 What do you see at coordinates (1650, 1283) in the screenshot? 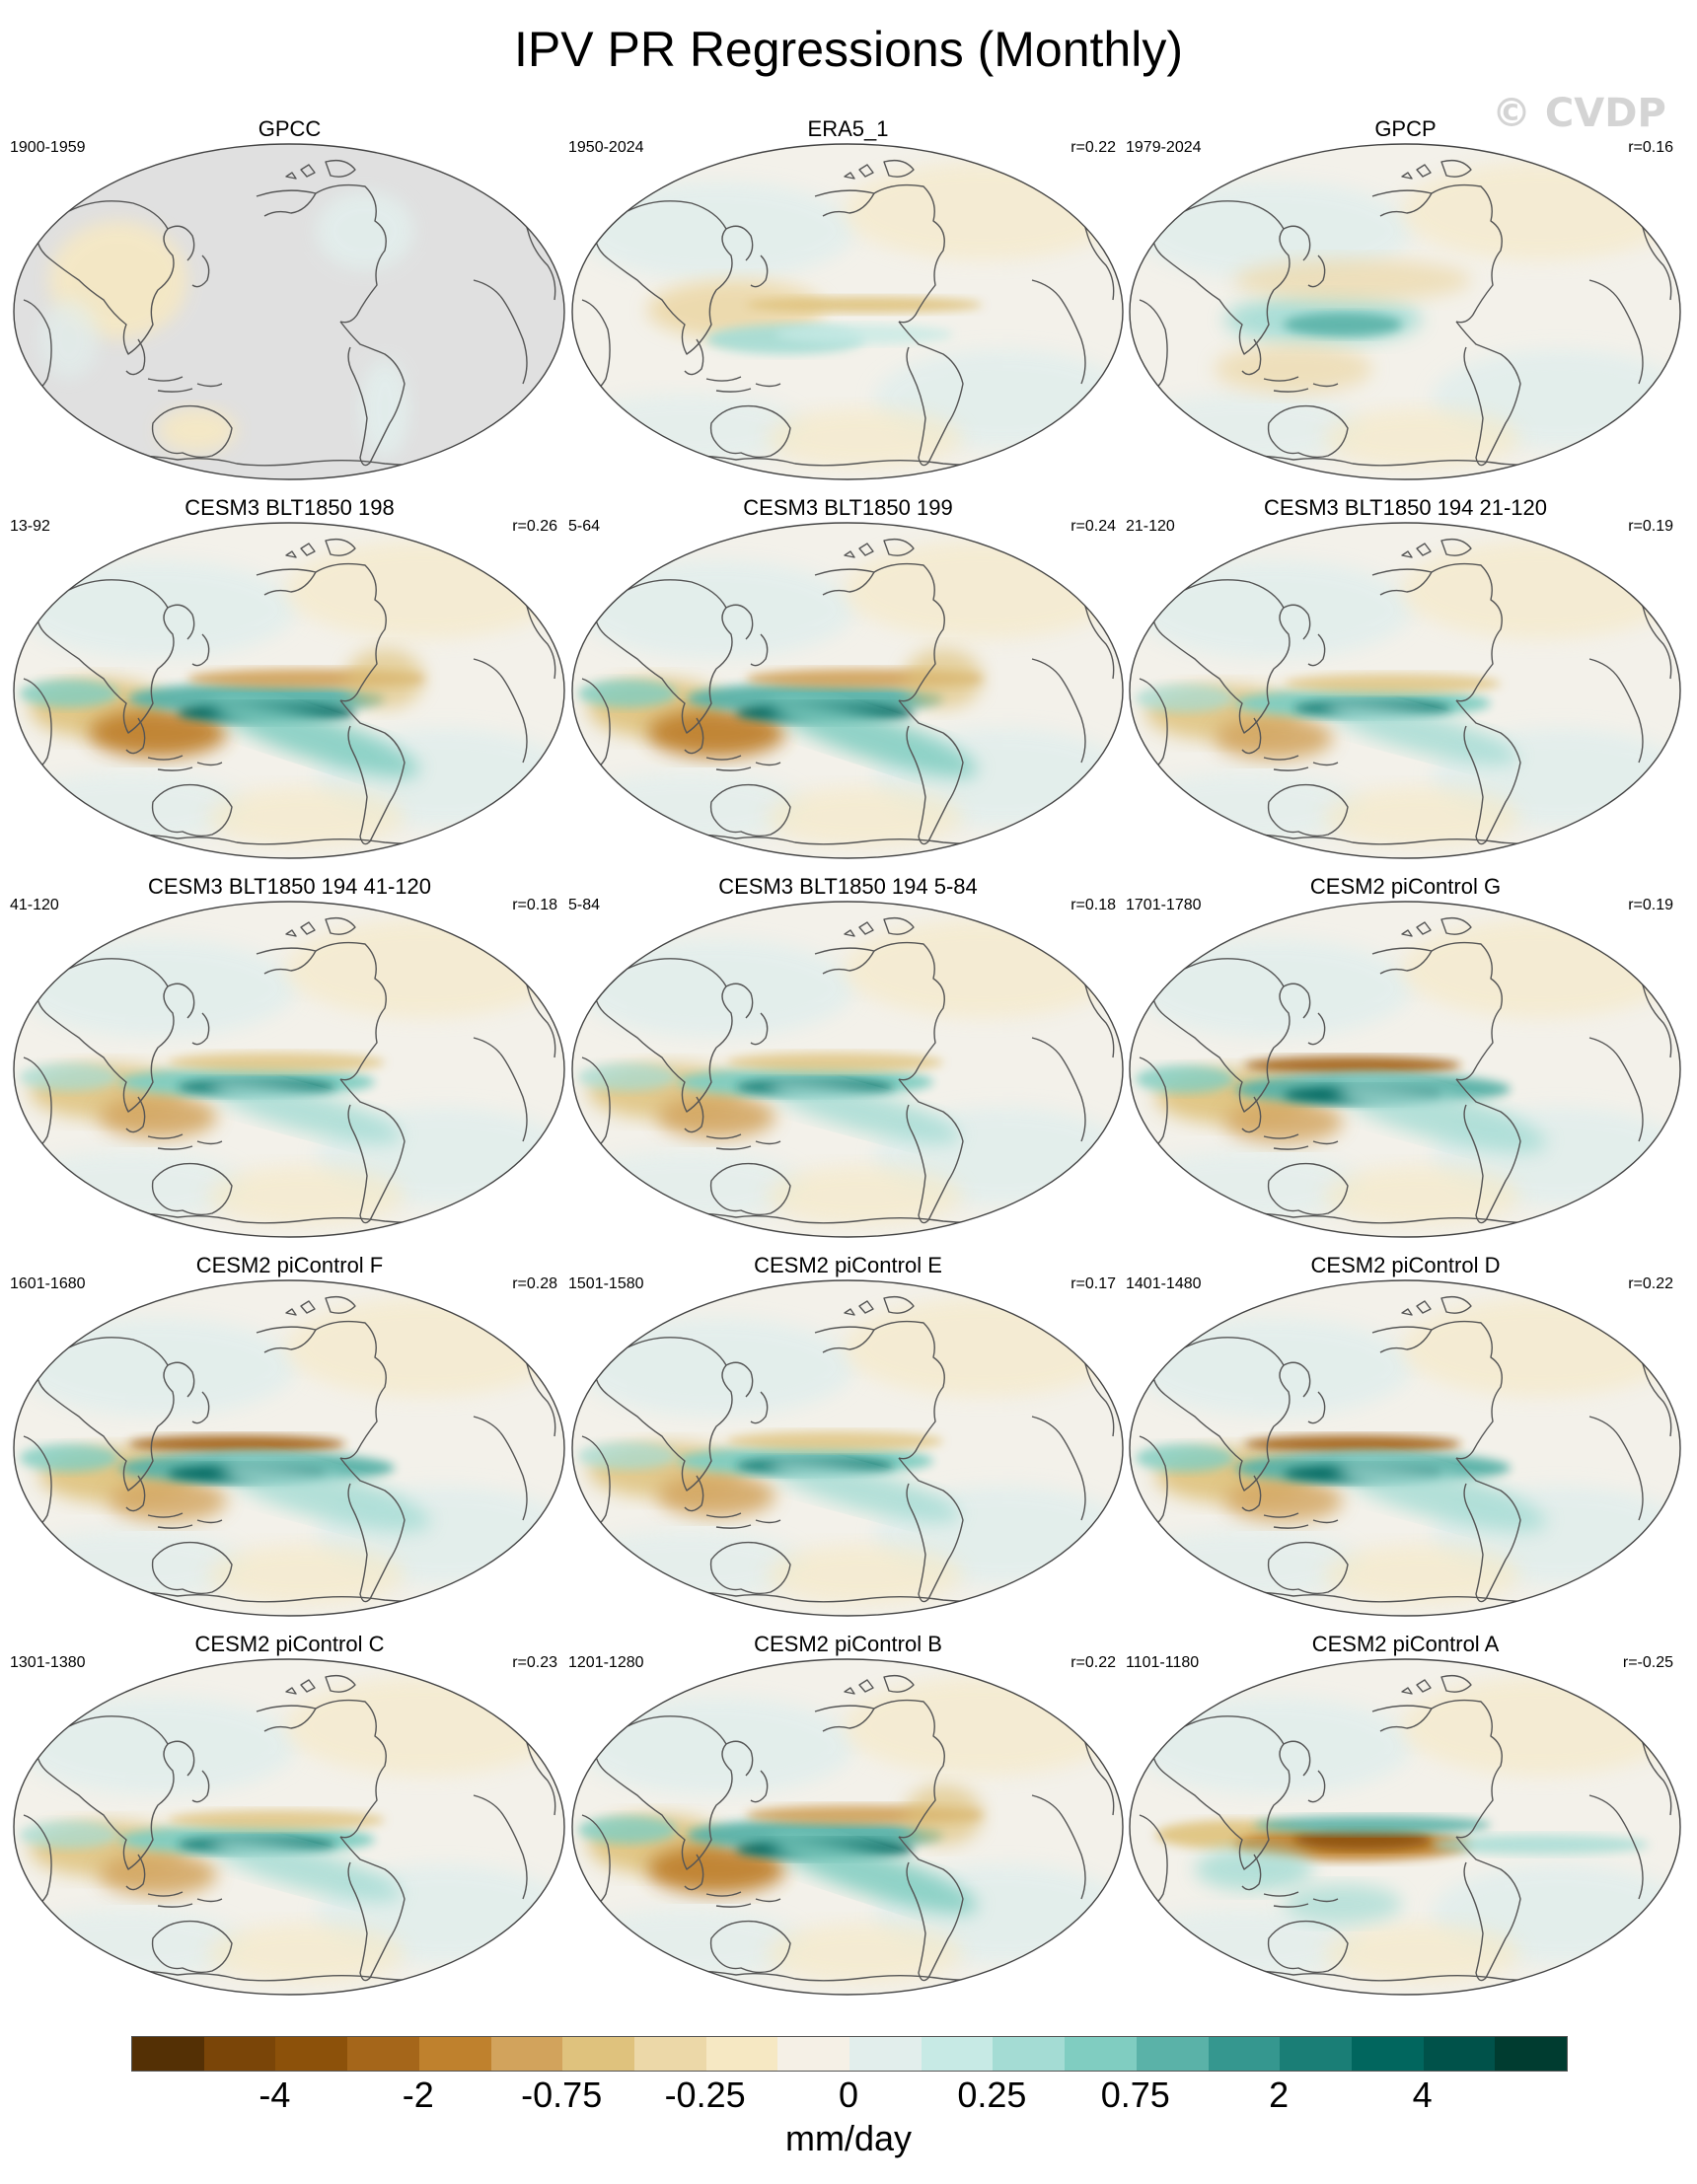
I see `panel-correlation: r=0.22` at bounding box center [1650, 1283].